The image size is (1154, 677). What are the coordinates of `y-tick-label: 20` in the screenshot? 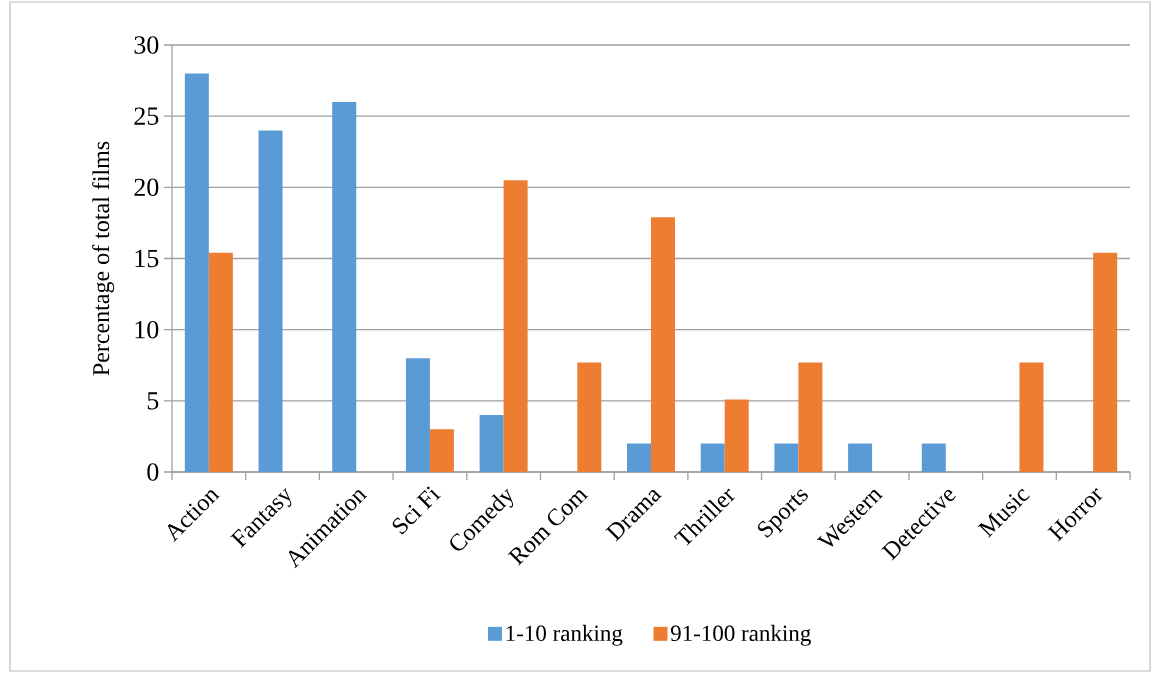 It's located at (146, 187).